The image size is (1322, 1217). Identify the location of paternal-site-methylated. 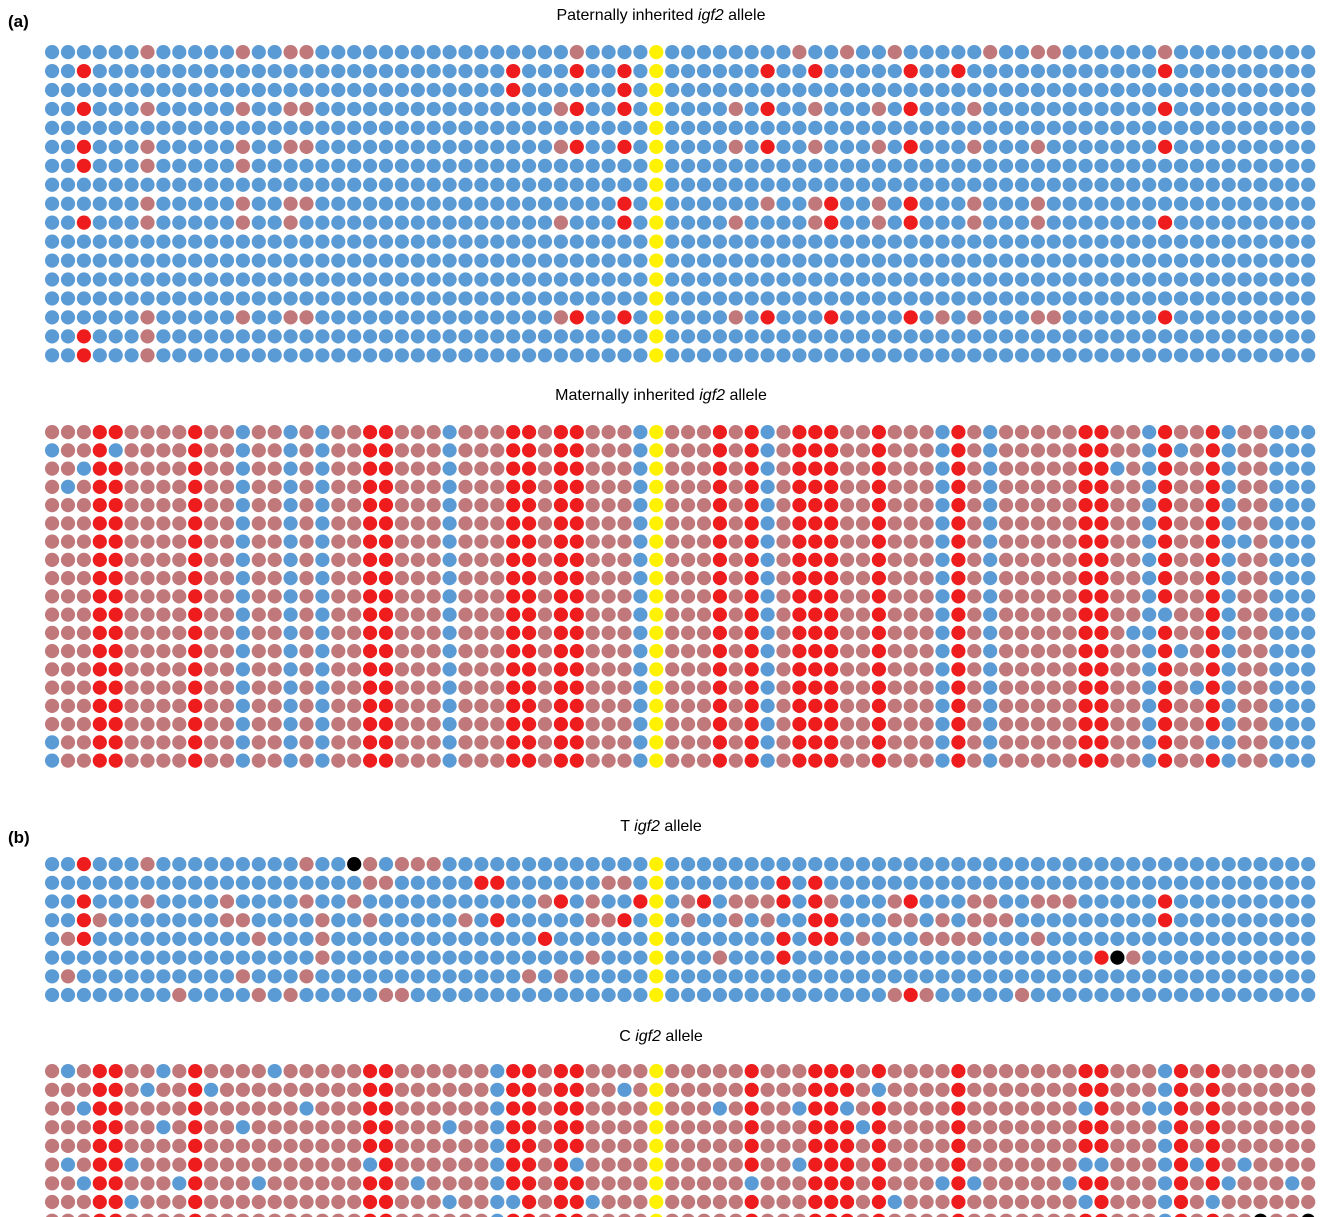
(83, 355).